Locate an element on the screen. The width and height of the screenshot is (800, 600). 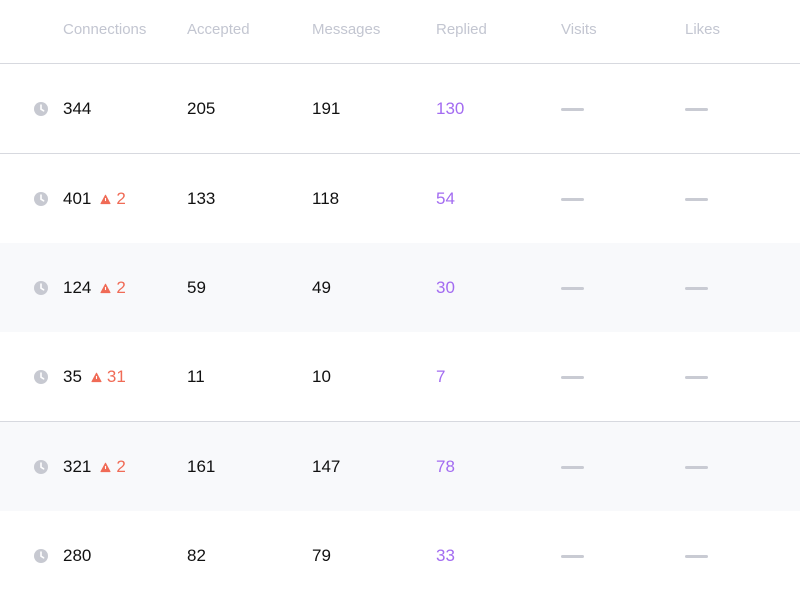
messages-cell: 147 is located at coordinates (326, 466).